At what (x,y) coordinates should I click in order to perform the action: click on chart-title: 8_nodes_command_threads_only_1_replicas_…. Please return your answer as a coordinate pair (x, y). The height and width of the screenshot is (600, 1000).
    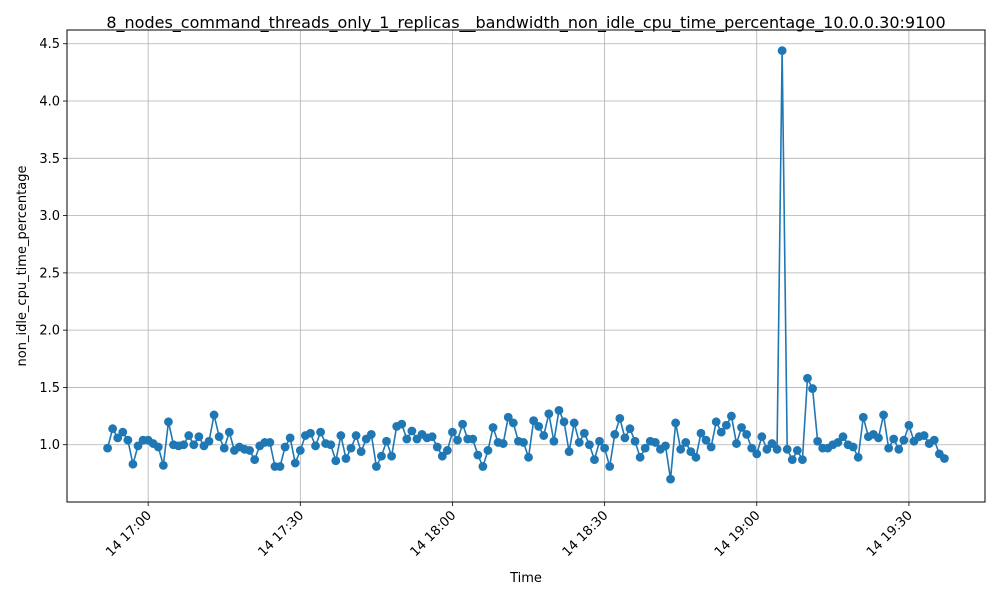
    Looking at the image, I should click on (525, 23).